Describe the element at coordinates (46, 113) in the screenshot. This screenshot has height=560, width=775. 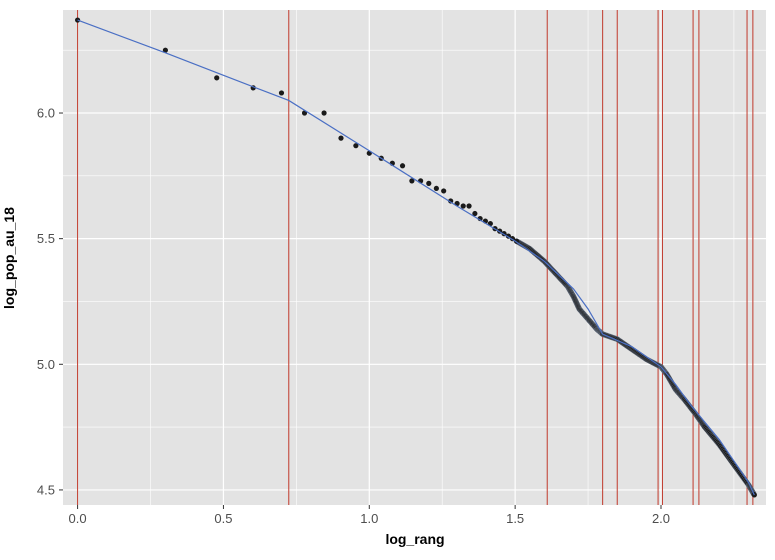
I see `y-tick-label: 6.0` at that location.